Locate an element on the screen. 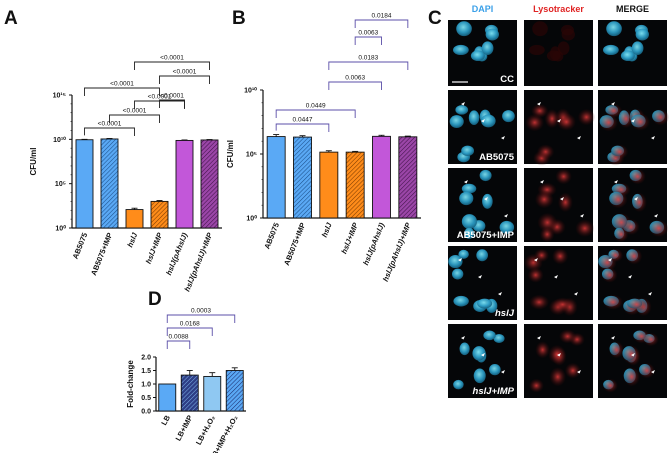 The height and width of the screenshot is (453, 669). panel-letter-a: A is located at coordinates (11, 18).